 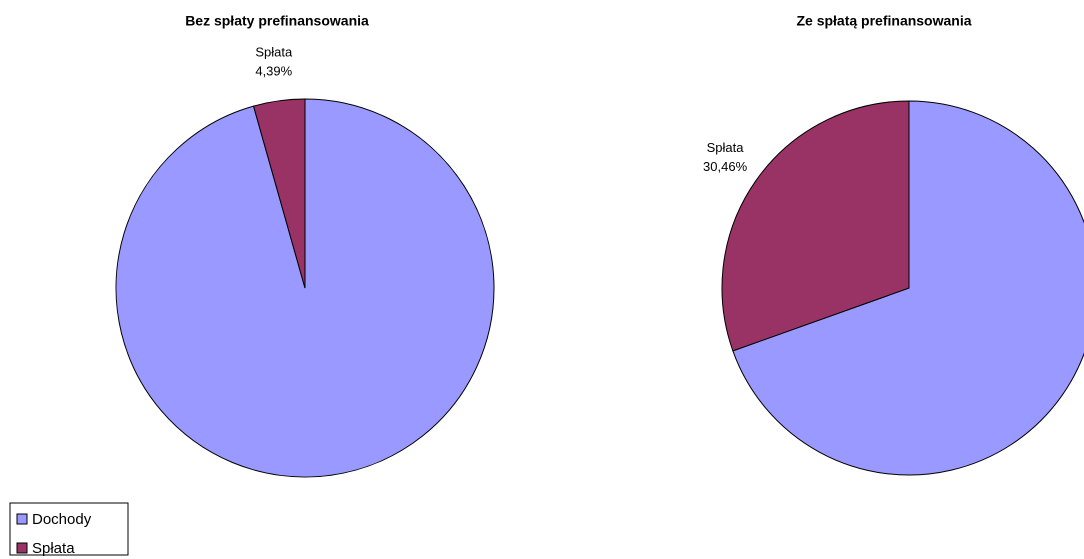 I want to click on chart-title: Ze spłatą prefinansowania, so click(x=883, y=21).